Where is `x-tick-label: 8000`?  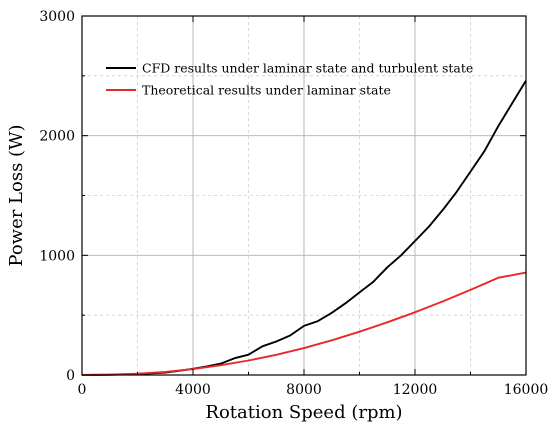 x-tick-label: 8000 is located at coordinates (304, 390).